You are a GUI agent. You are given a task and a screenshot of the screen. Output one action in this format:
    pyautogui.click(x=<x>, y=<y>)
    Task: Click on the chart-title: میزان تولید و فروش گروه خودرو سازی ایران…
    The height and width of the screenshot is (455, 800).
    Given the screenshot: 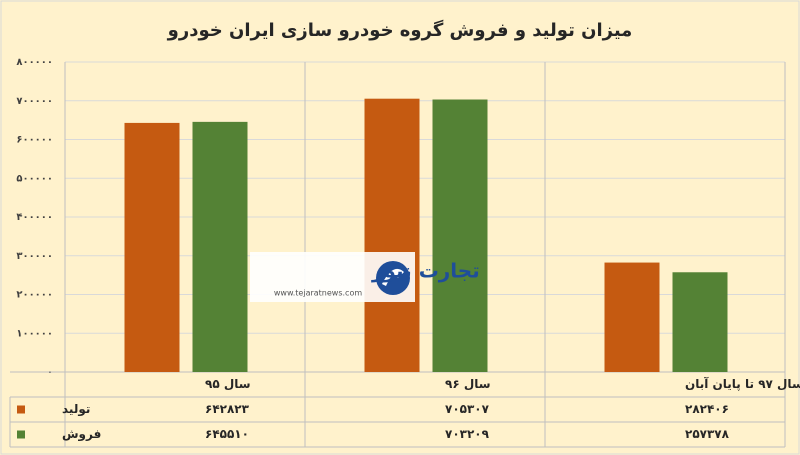 What is the action you would take?
    pyautogui.click(x=400, y=30)
    